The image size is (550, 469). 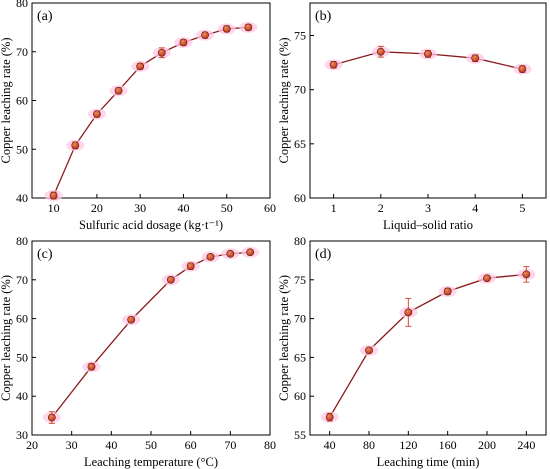 I want to click on x-axis-label: Leaching time (min), so click(x=428, y=462).